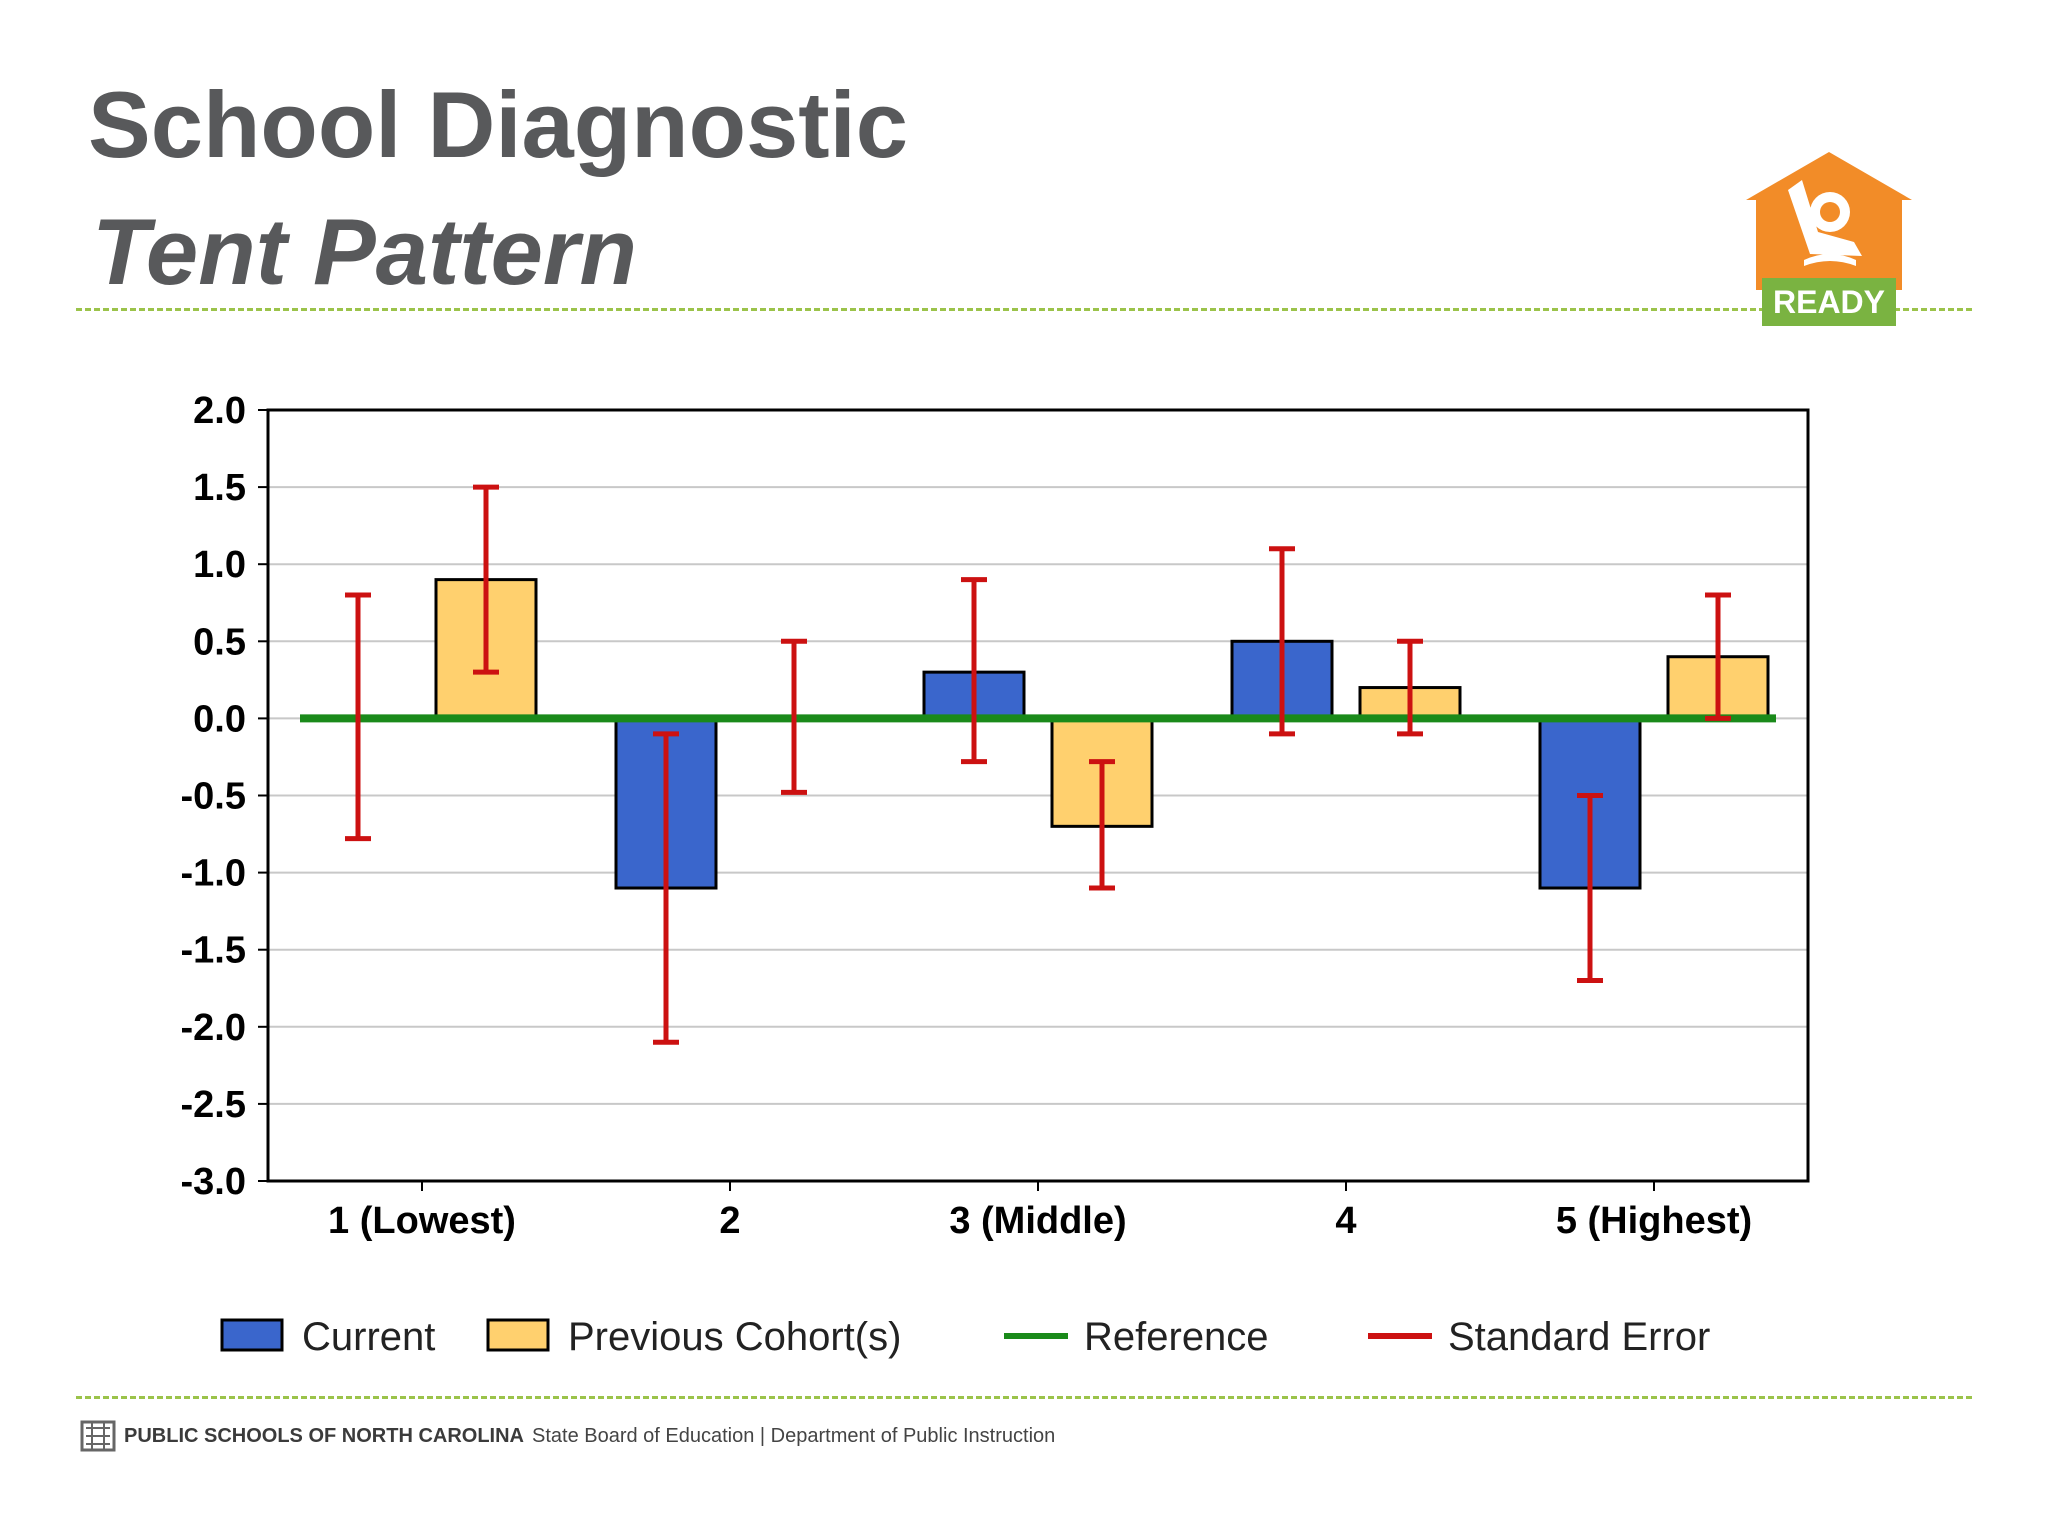 This screenshot has width=2048, height=1536. Describe the element at coordinates (422, 1221) in the screenshot. I see `x-tick-label: 1 (Lowest)` at that location.